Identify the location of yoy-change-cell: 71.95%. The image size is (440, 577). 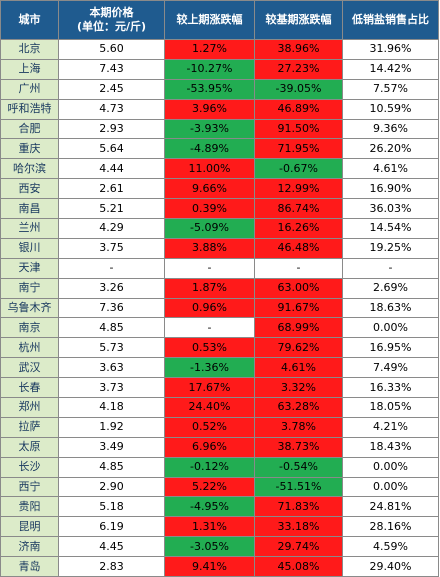
(298, 149).